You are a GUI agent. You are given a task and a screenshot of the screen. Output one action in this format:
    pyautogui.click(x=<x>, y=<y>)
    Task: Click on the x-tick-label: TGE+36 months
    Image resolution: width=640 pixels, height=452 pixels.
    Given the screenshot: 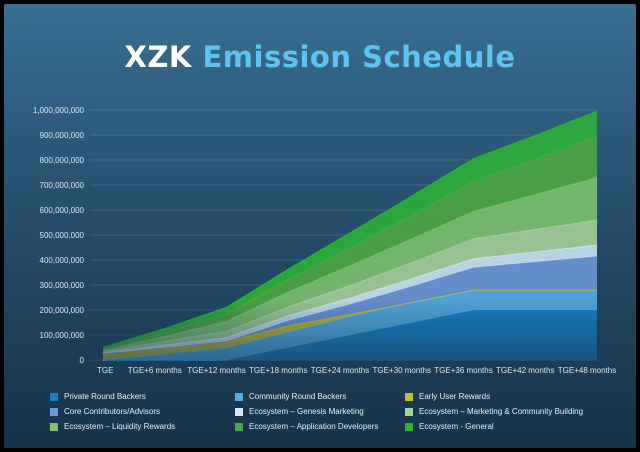 What is the action you would take?
    pyautogui.click(x=463, y=370)
    